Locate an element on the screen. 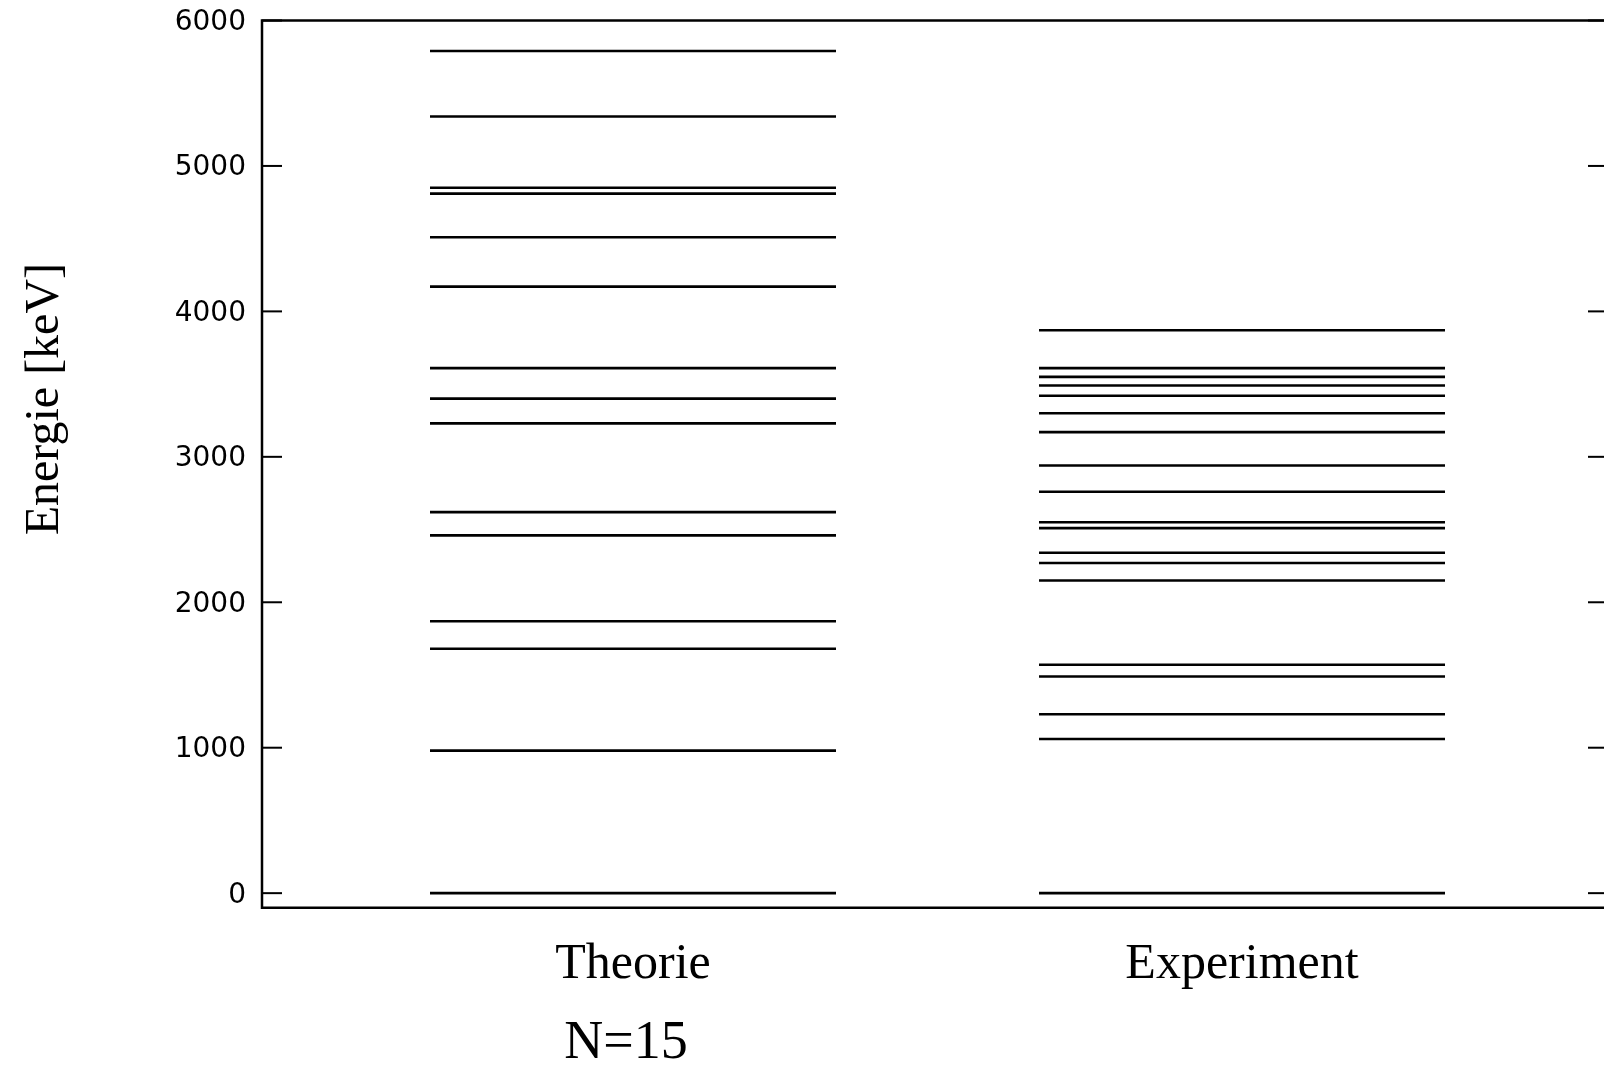 Image resolution: width=1604 pixels, height=1089 pixels. text: N=15 is located at coordinates (626, 1040).